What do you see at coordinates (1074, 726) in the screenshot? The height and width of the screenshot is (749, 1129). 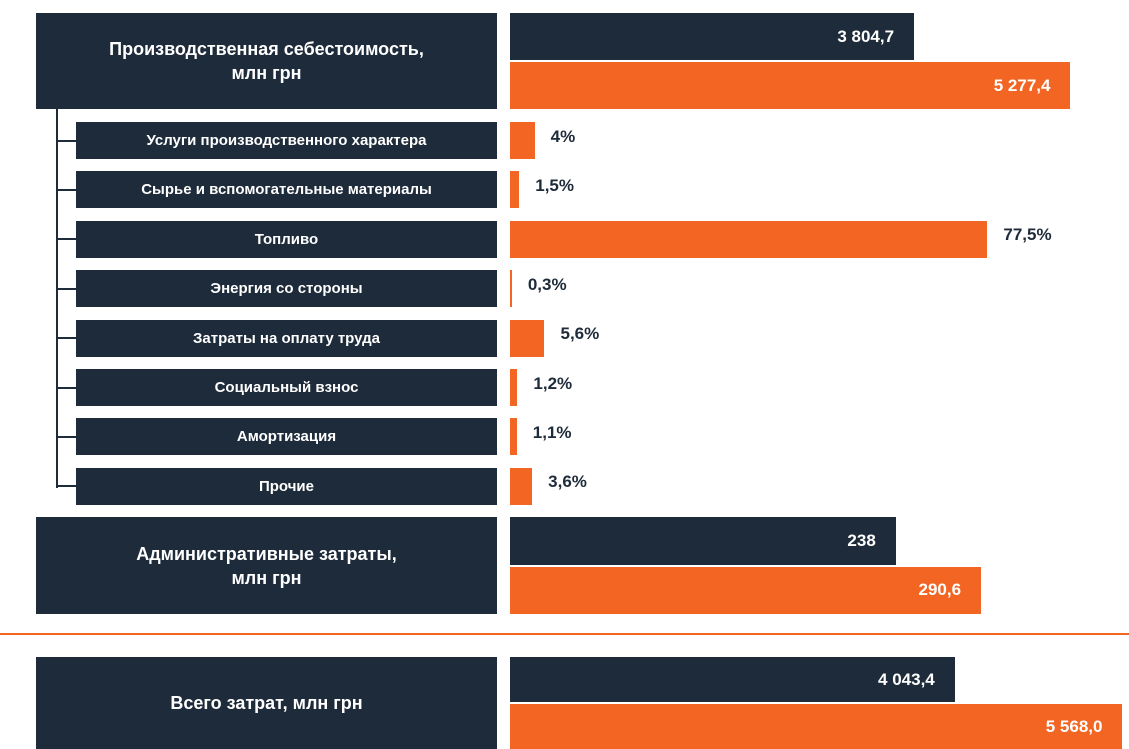 I see `value-label: 5 568,0` at bounding box center [1074, 726].